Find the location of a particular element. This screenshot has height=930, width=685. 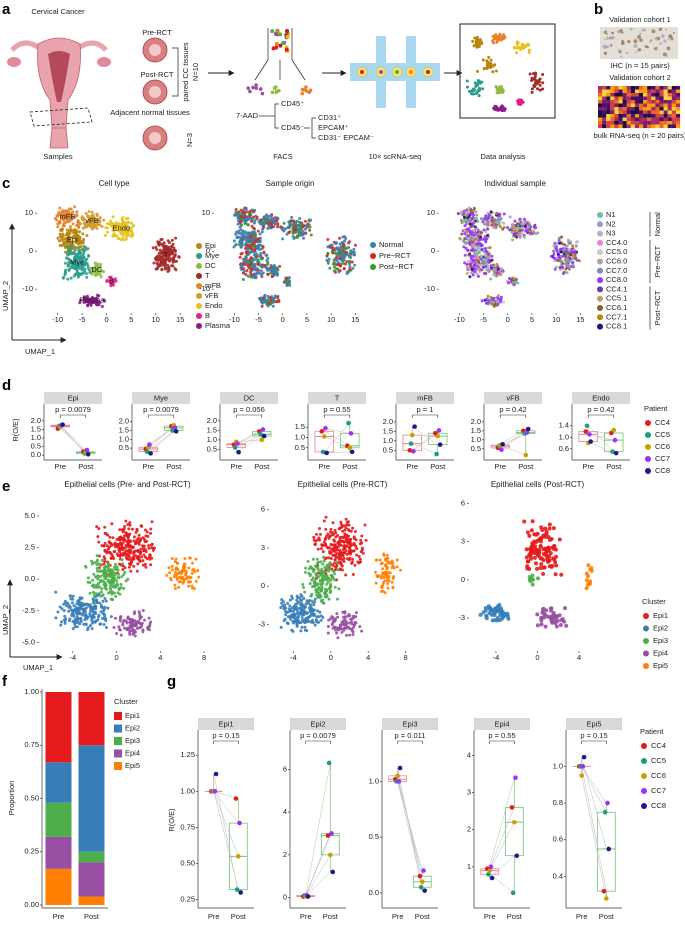

facs-branch is located at coordinates (298, 70).